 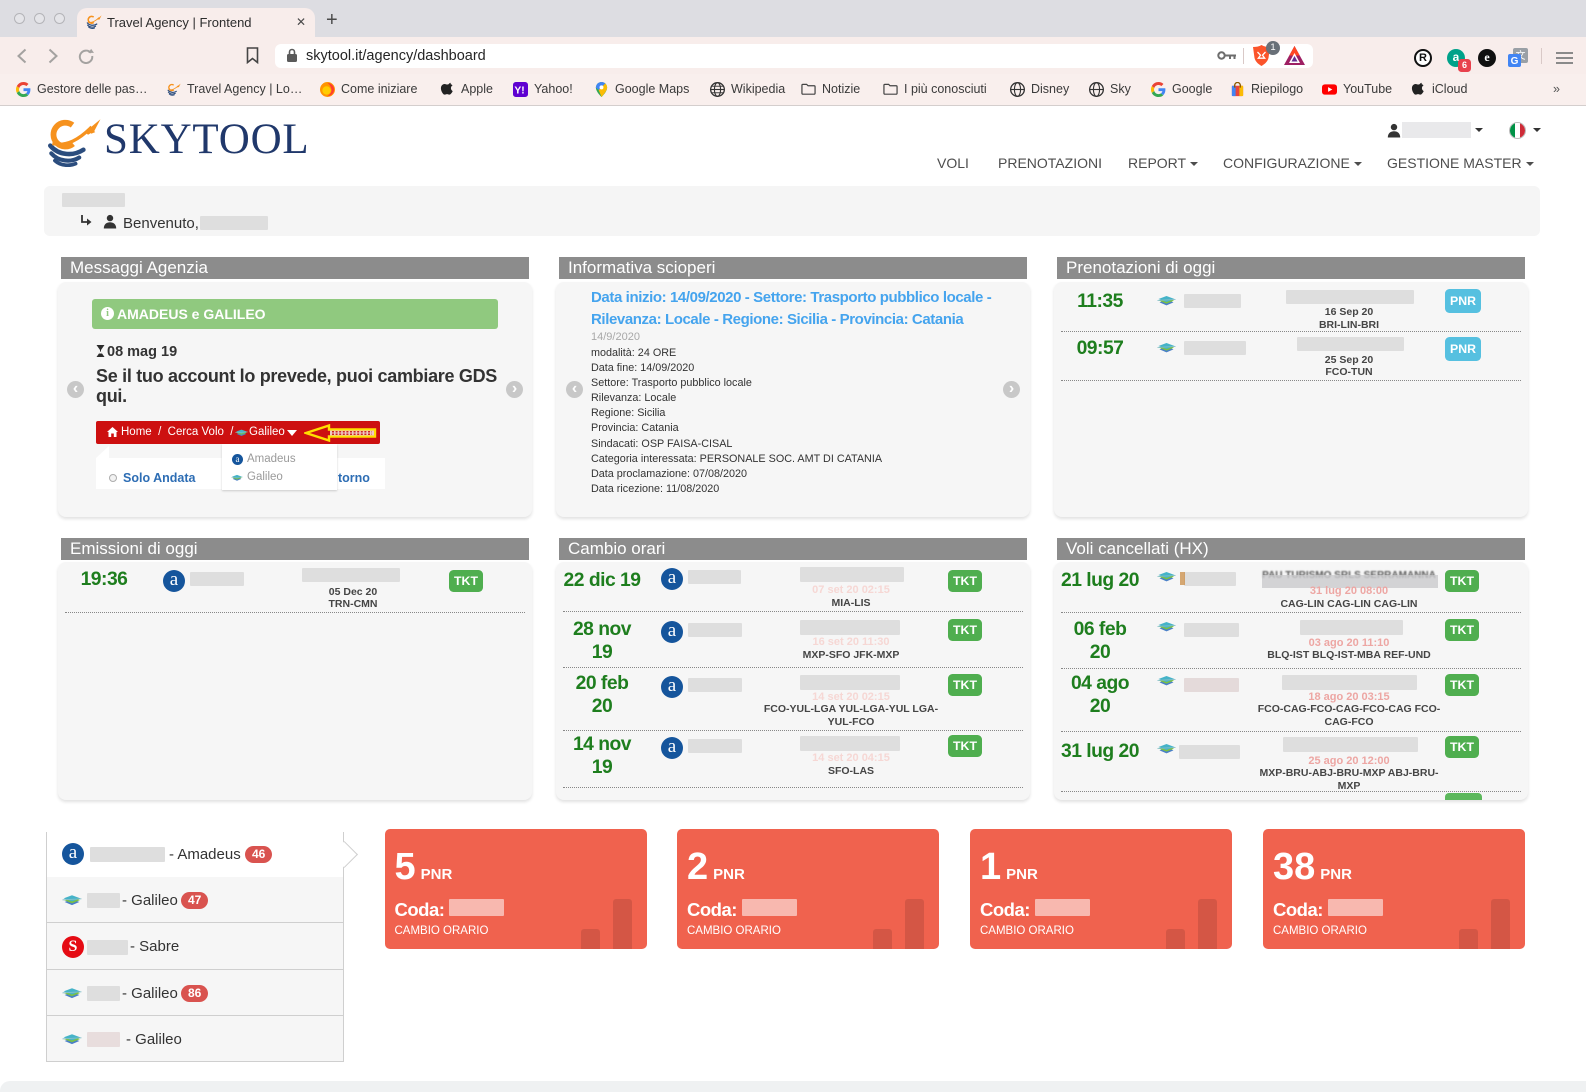 What do you see at coordinates (1515, 61) in the screenshot?
I see `svg-text: G` at bounding box center [1515, 61].